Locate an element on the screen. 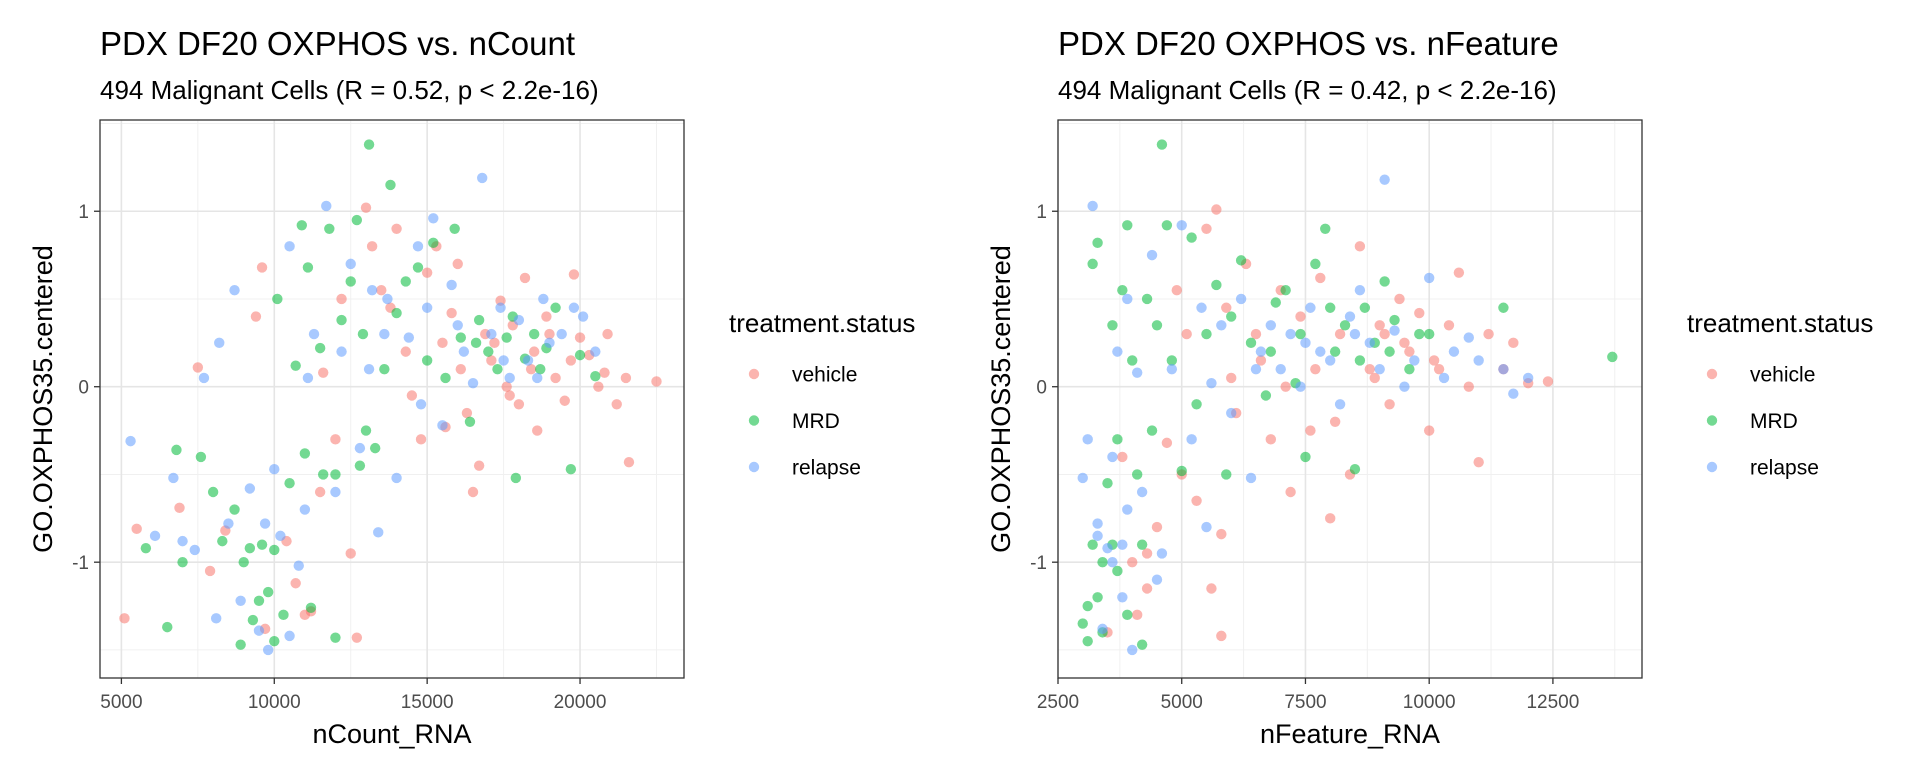  x-axis-title: nFeature_RNA is located at coordinates (1350, 734).